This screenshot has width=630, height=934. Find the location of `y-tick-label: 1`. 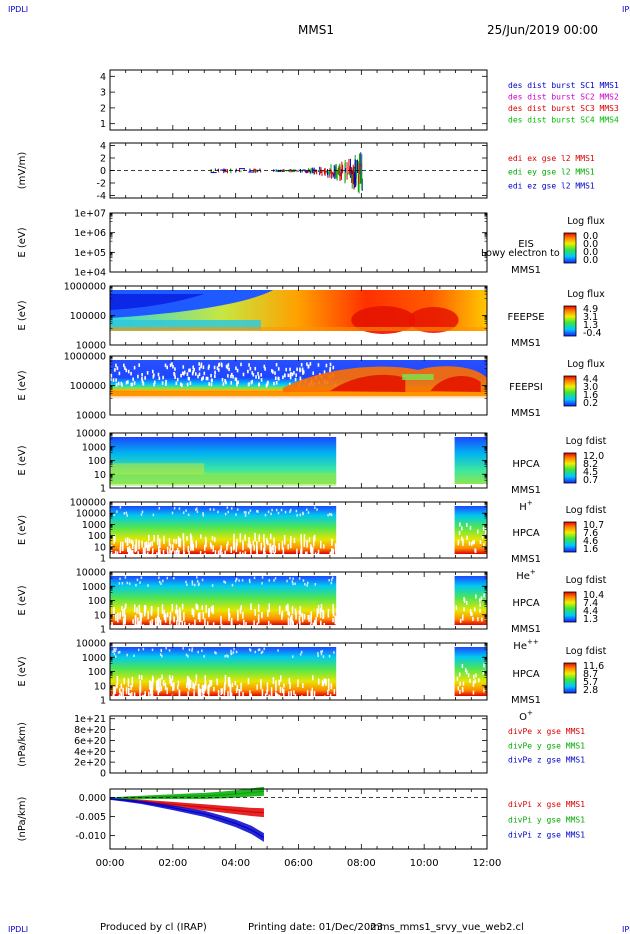

y-tick-label: 1 is located at coordinates (103, 630).